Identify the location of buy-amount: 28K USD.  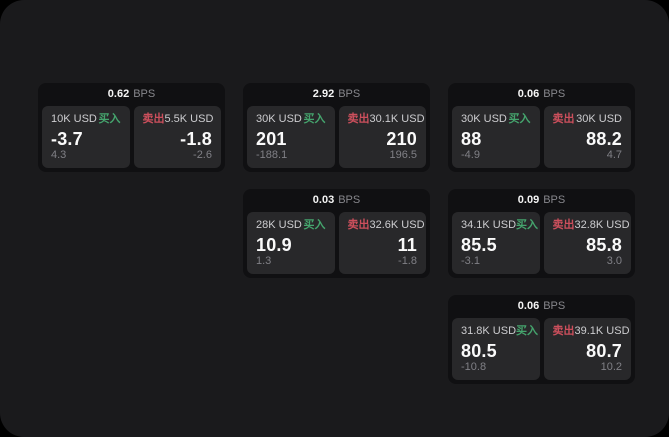
(279, 225).